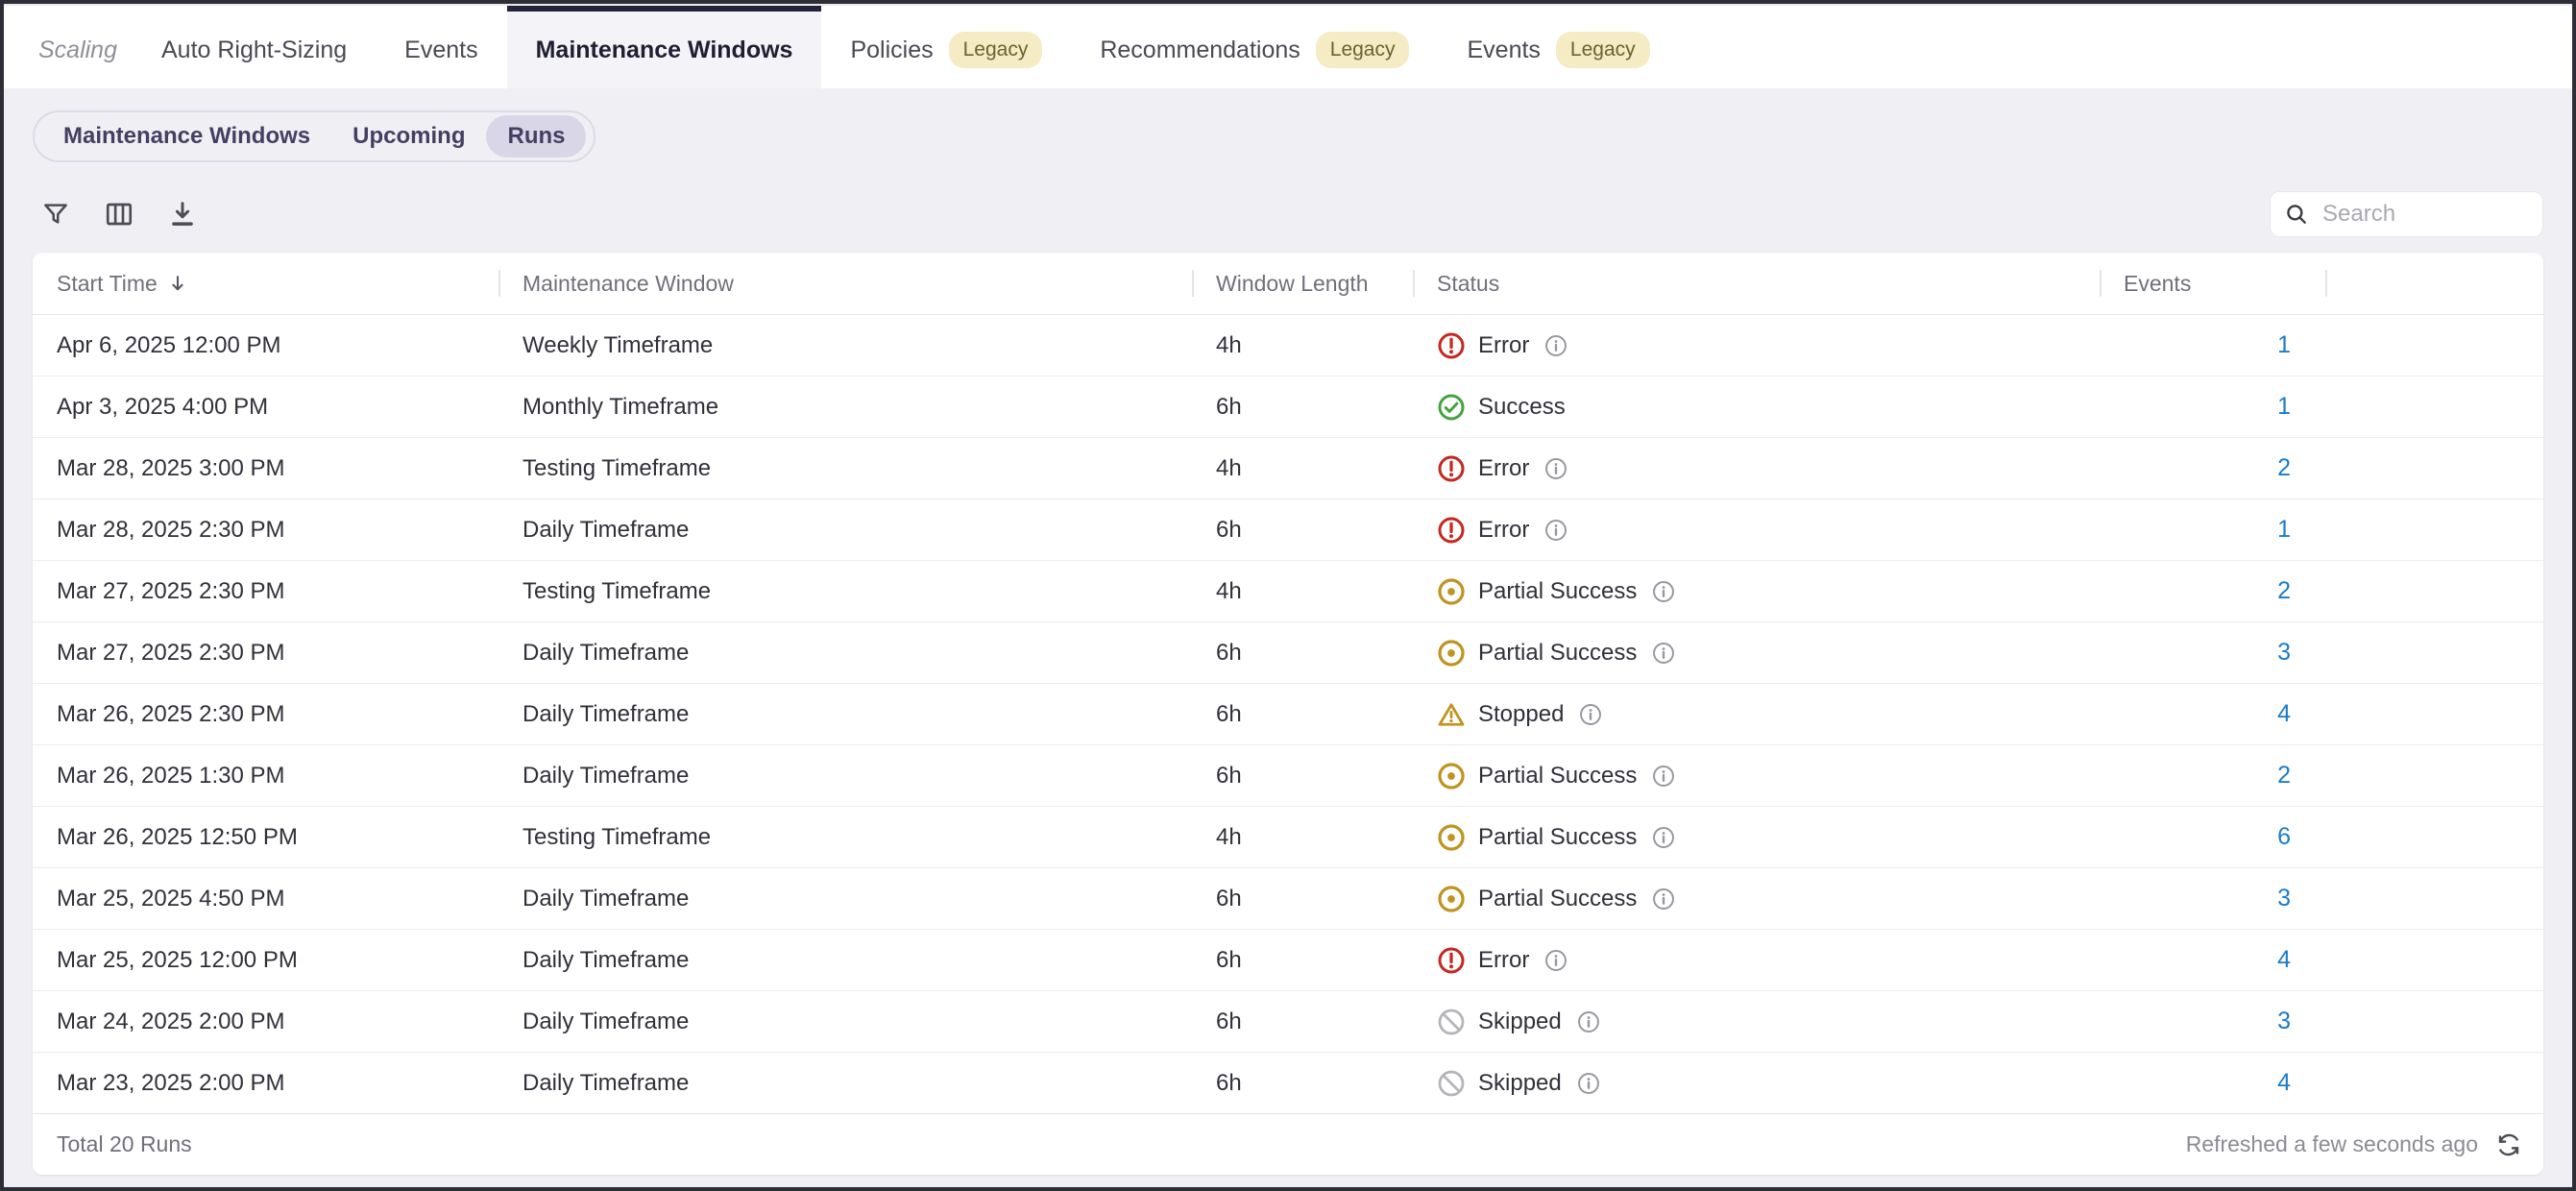 The height and width of the screenshot is (1191, 2576). What do you see at coordinates (1254, 47) in the screenshot?
I see `tab-recommendations: Recommendations Legacy` at bounding box center [1254, 47].